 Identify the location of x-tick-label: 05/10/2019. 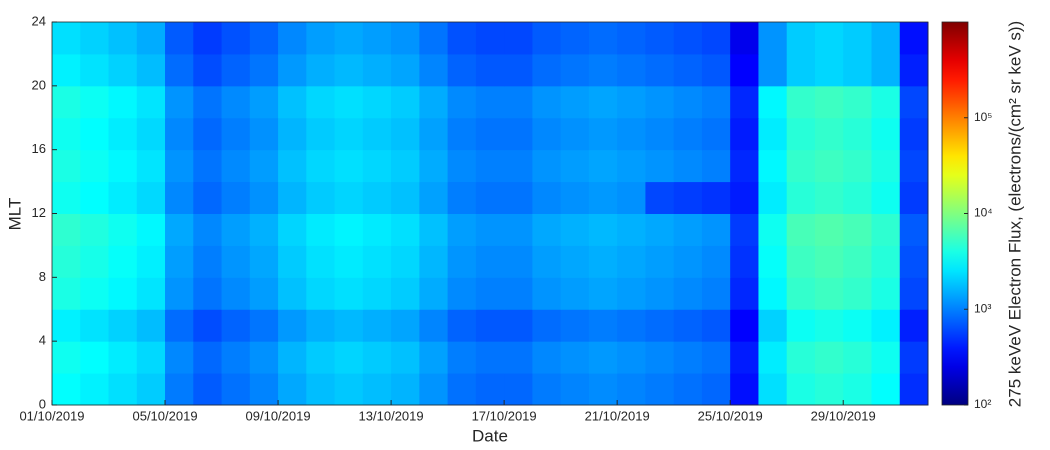
(164, 415).